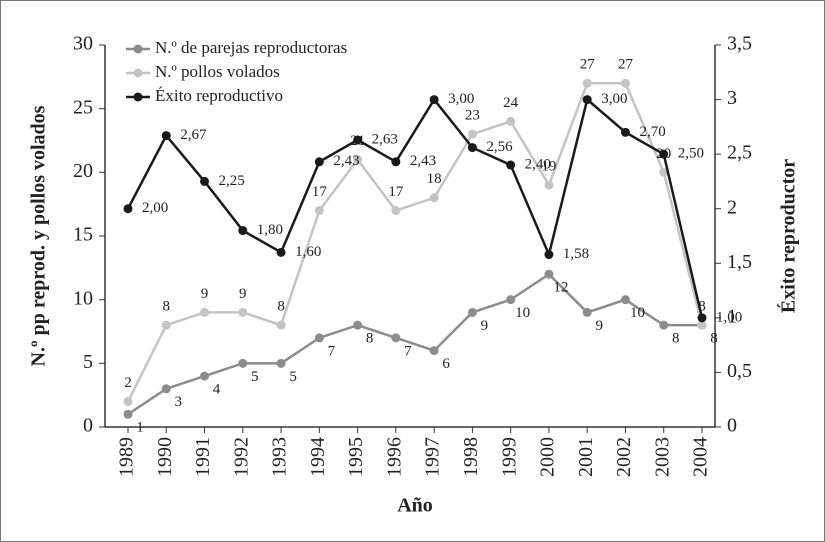 The width and height of the screenshot is (825, 542). Describe the element at coordinates (165, 457) in the screenshot. I see `x-tick-label: 1990` at that location.